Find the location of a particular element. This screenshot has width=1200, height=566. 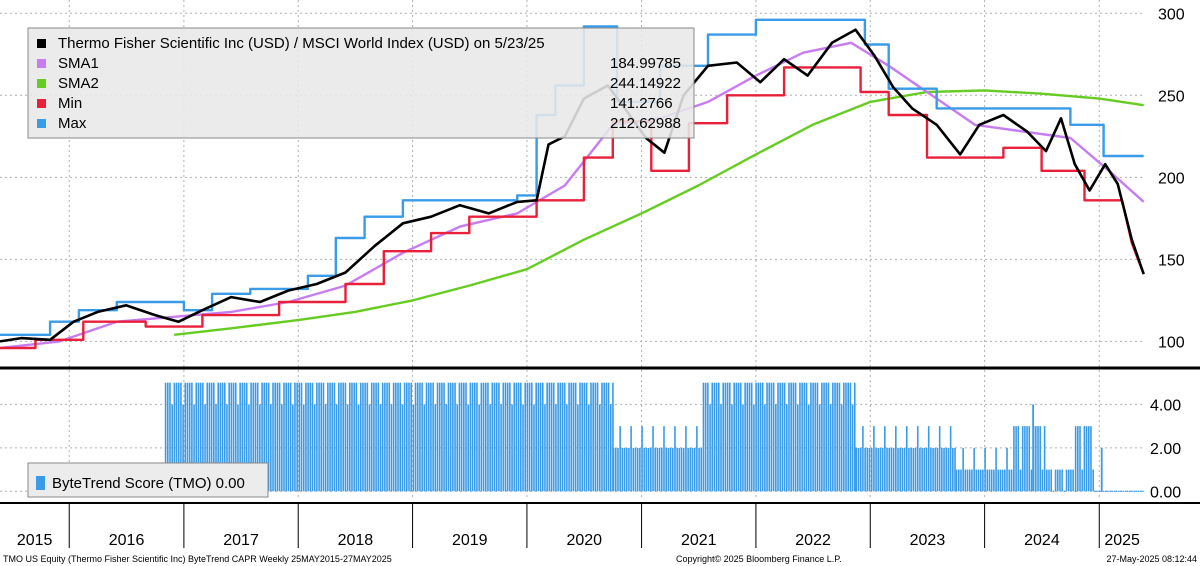

legend-label-min: Min is located at coordinates (70, 103).